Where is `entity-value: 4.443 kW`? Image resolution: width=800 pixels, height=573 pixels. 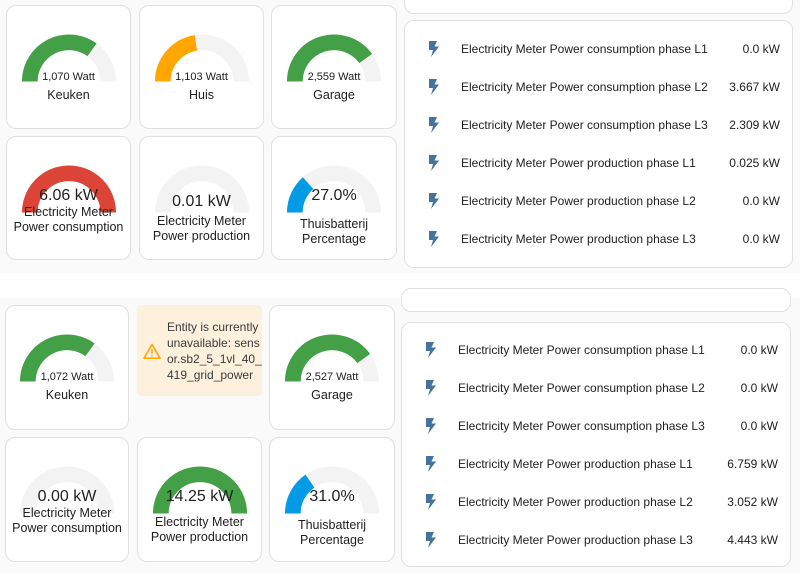 entity-value: 4.443 kW is located at coordinates (752, 540).